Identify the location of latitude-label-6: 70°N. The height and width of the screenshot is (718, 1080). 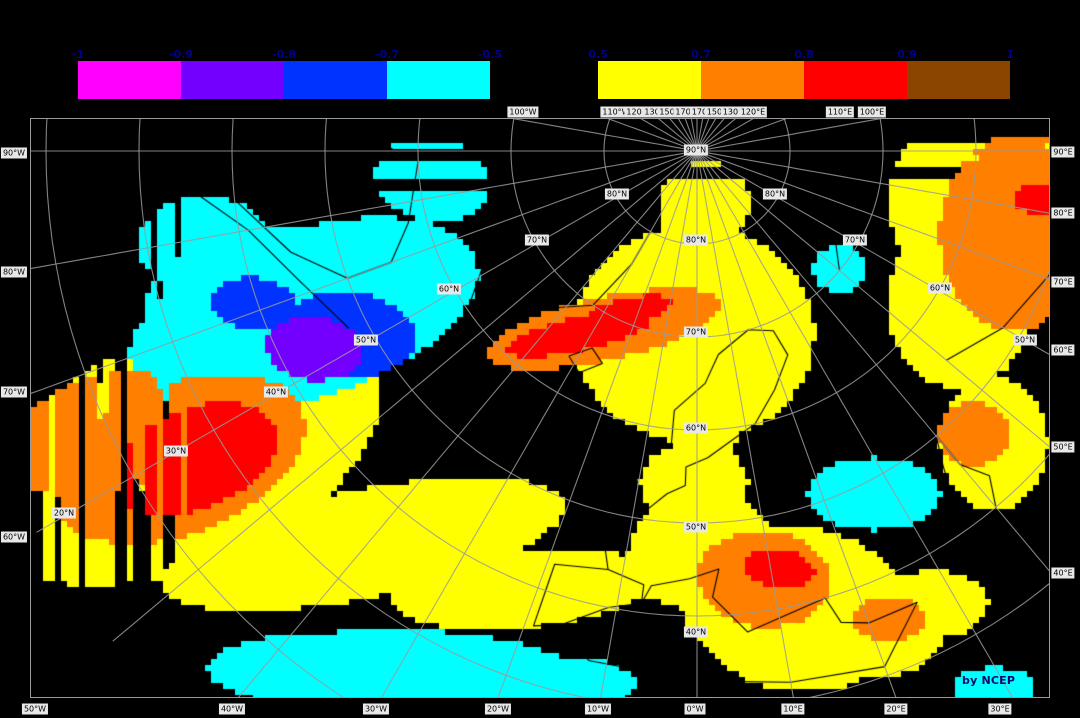
(696, 332).